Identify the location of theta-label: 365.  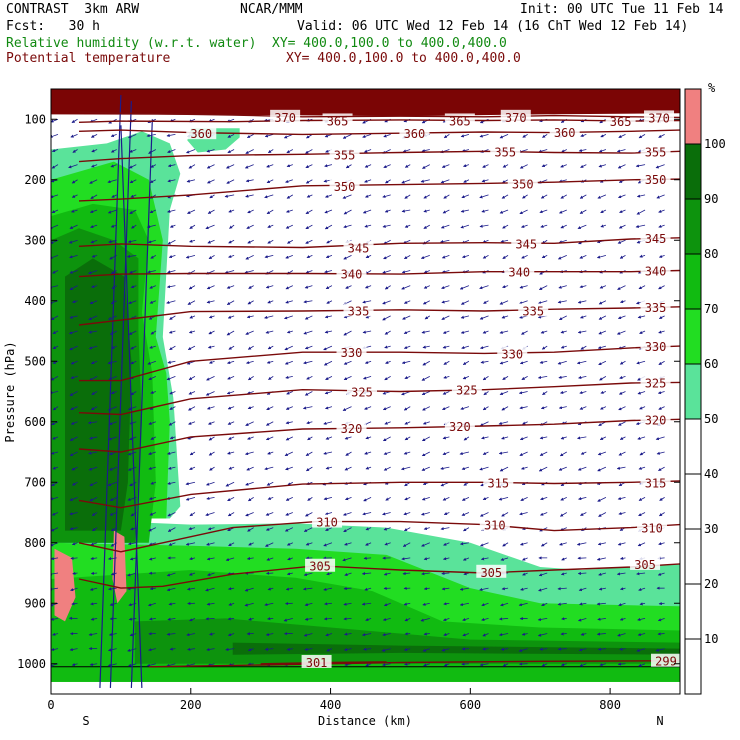
(460, 121).